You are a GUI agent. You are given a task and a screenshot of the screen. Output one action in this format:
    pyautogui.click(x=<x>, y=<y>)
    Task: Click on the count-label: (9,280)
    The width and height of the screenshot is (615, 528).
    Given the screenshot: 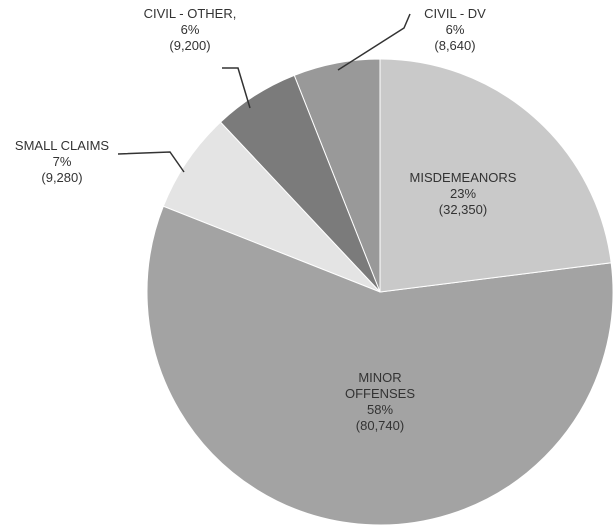 What is the action you would take?
    pyautogui.click(x=62, y=177)
    